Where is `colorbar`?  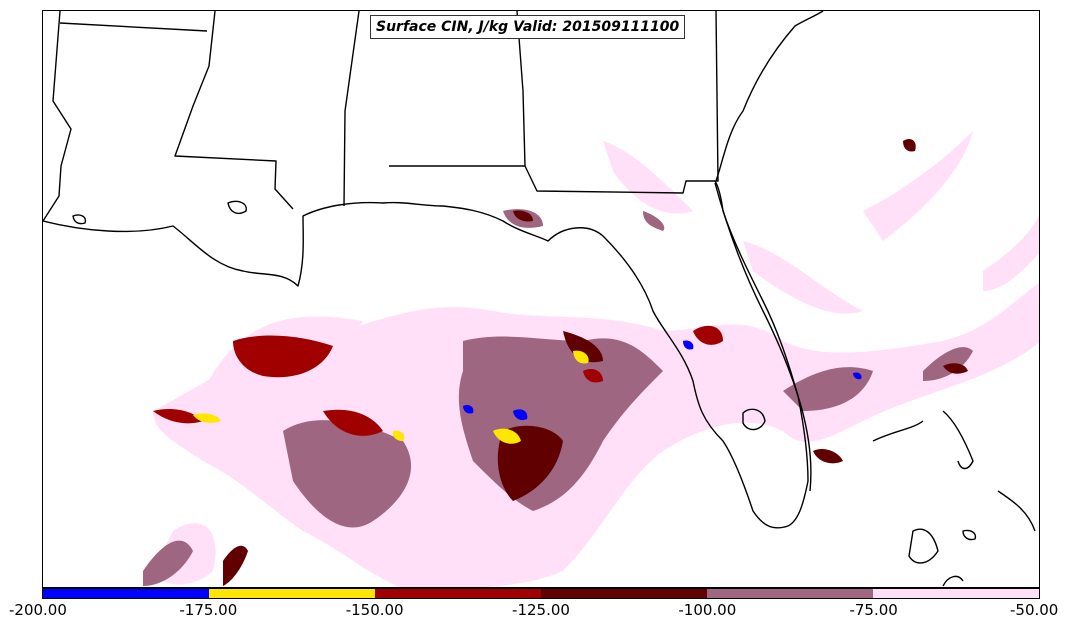 colorbar is located at coordinates (541, 593).